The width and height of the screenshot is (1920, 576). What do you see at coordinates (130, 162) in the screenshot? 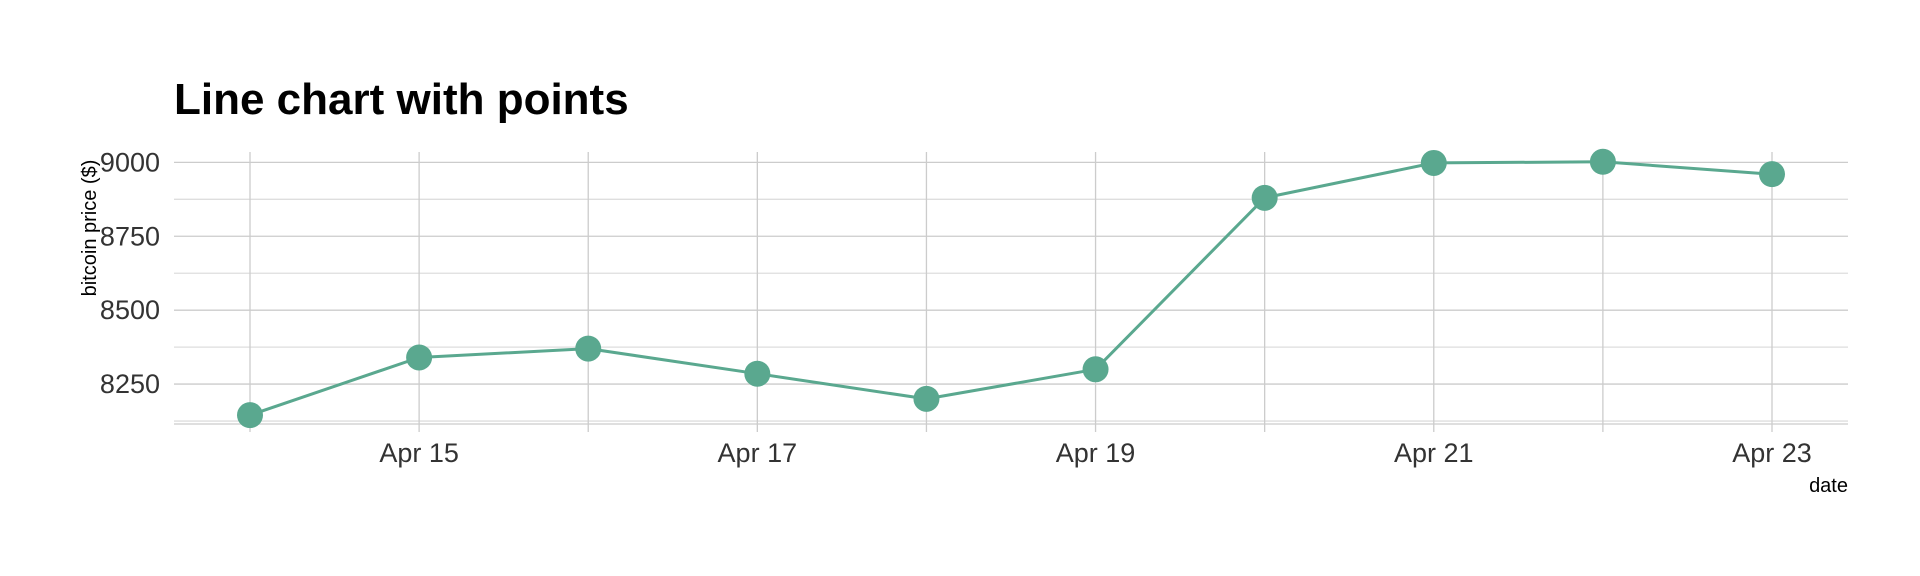
I see `y-tick-label: 9000` at bounding box center [130, 162].